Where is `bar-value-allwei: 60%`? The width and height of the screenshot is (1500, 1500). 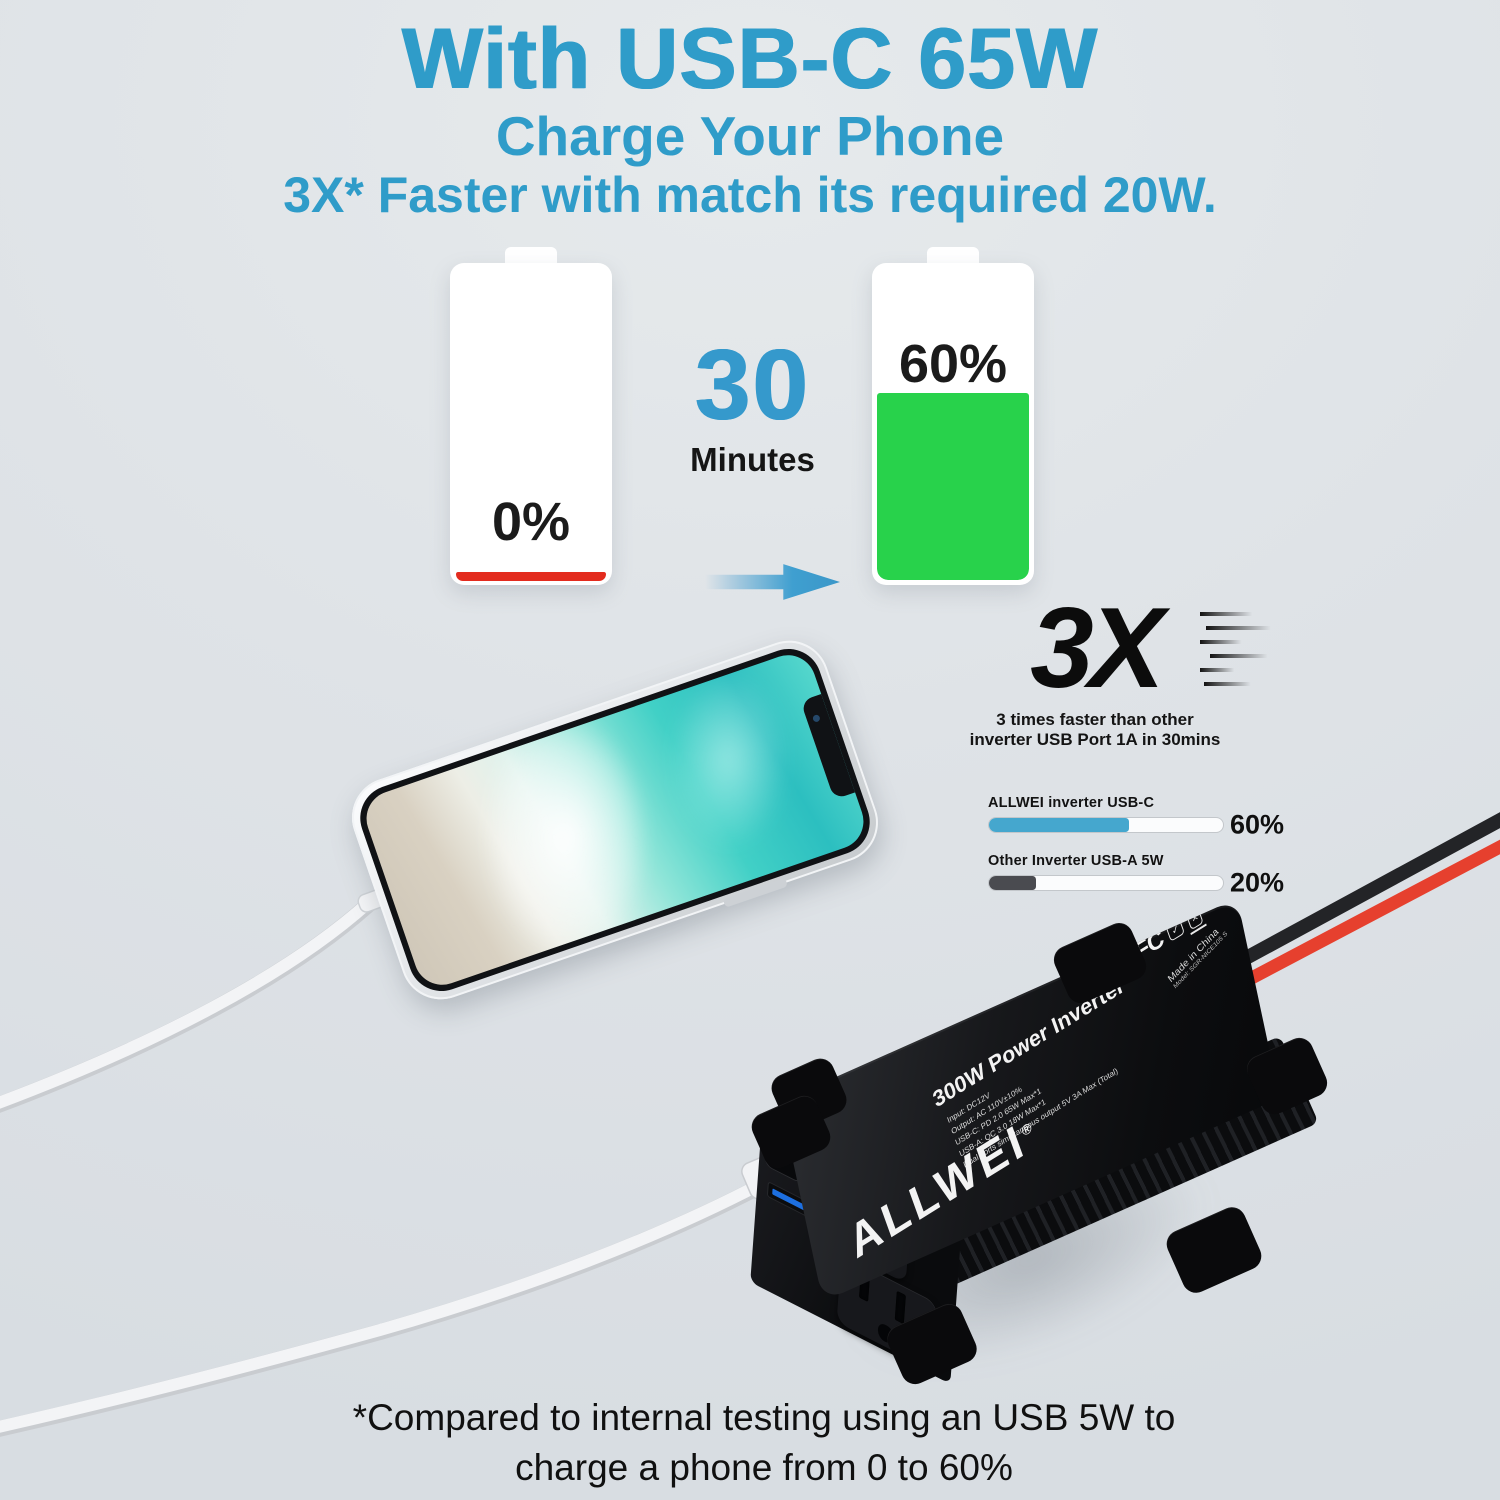
bar-value-allwei: 60% is located at coordinates (1257, 824).